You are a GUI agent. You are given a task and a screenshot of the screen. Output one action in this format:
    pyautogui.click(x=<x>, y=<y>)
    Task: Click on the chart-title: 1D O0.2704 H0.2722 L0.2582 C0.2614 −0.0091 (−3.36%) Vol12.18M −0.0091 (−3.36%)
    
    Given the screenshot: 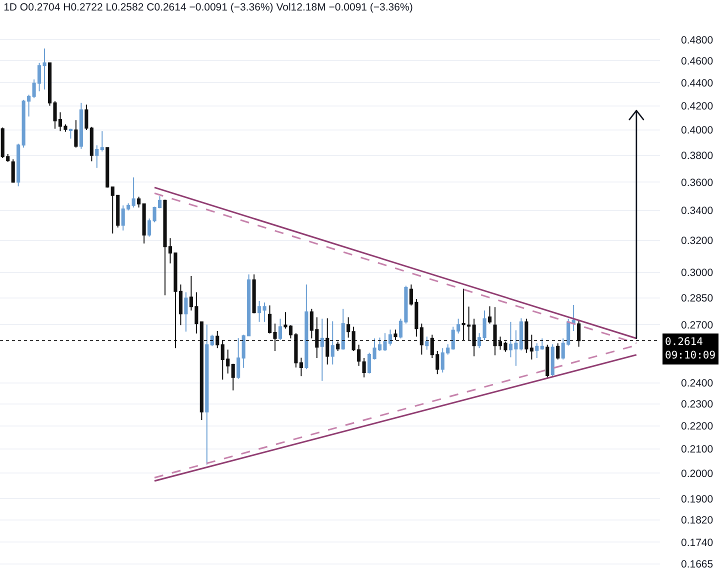 What is the action you would take?
    pyautogui.click(x=208, y=8)
    